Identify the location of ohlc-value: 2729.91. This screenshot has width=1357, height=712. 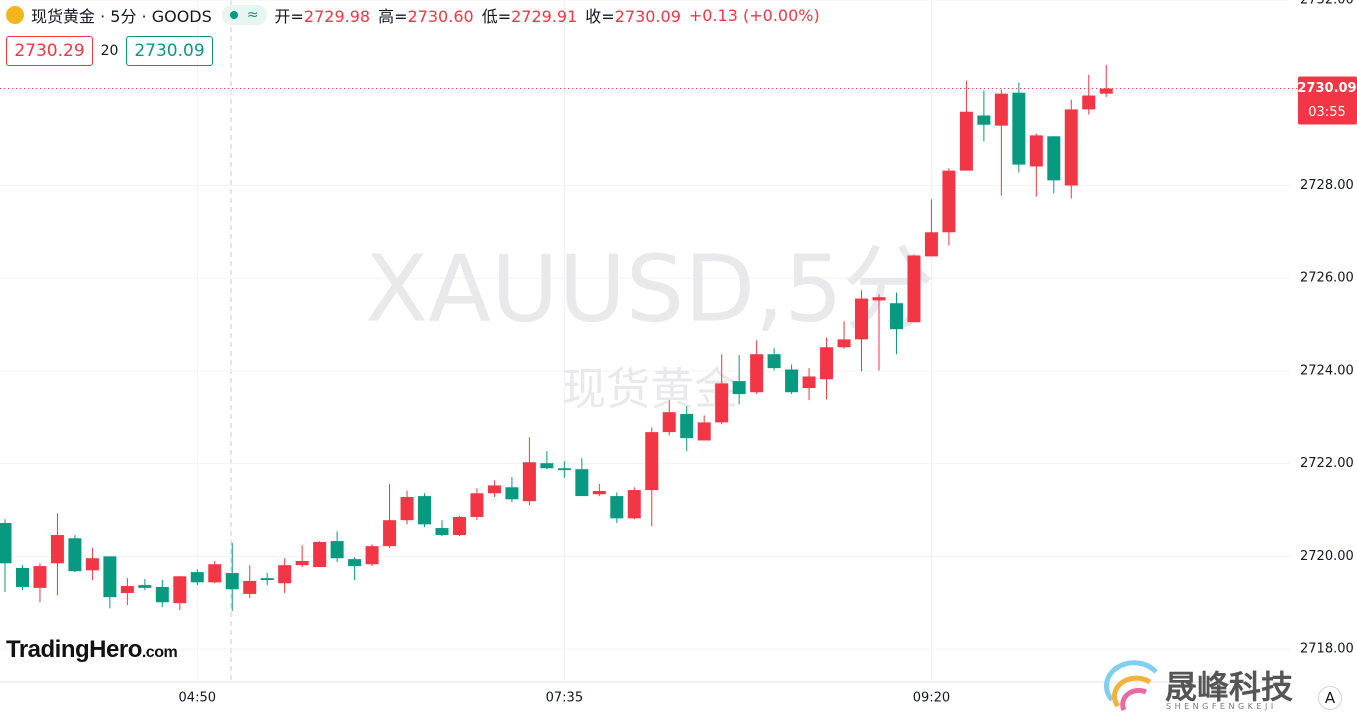
(544, 16).